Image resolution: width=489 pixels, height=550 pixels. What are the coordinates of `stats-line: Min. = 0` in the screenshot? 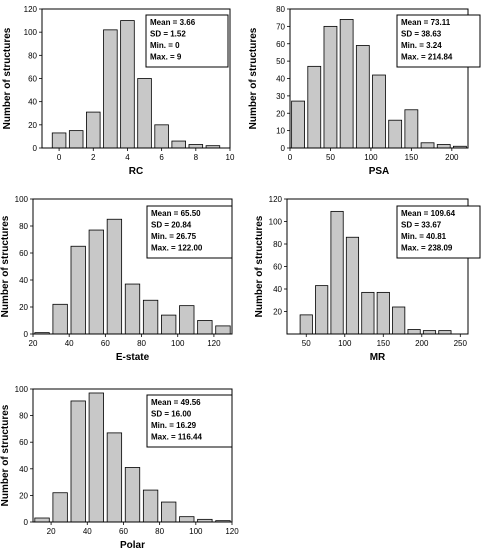 It's located at (165, 45).